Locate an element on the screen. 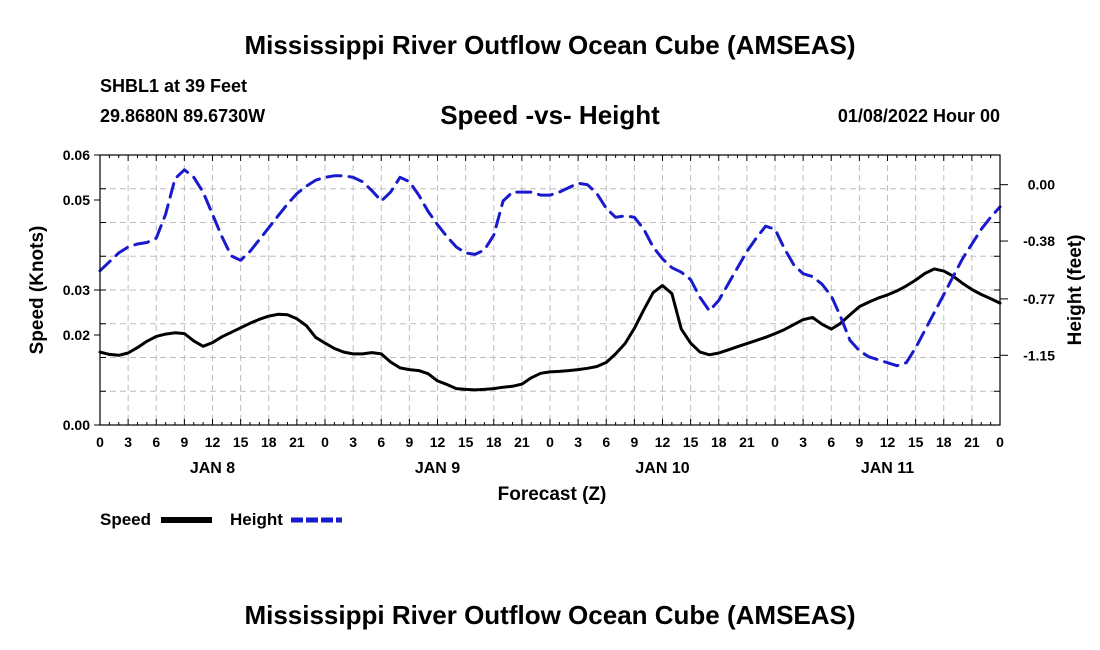 The height and width of the screenshot is (650, 1100). day-label: JAN 9 is located at coordinates (437, 468).